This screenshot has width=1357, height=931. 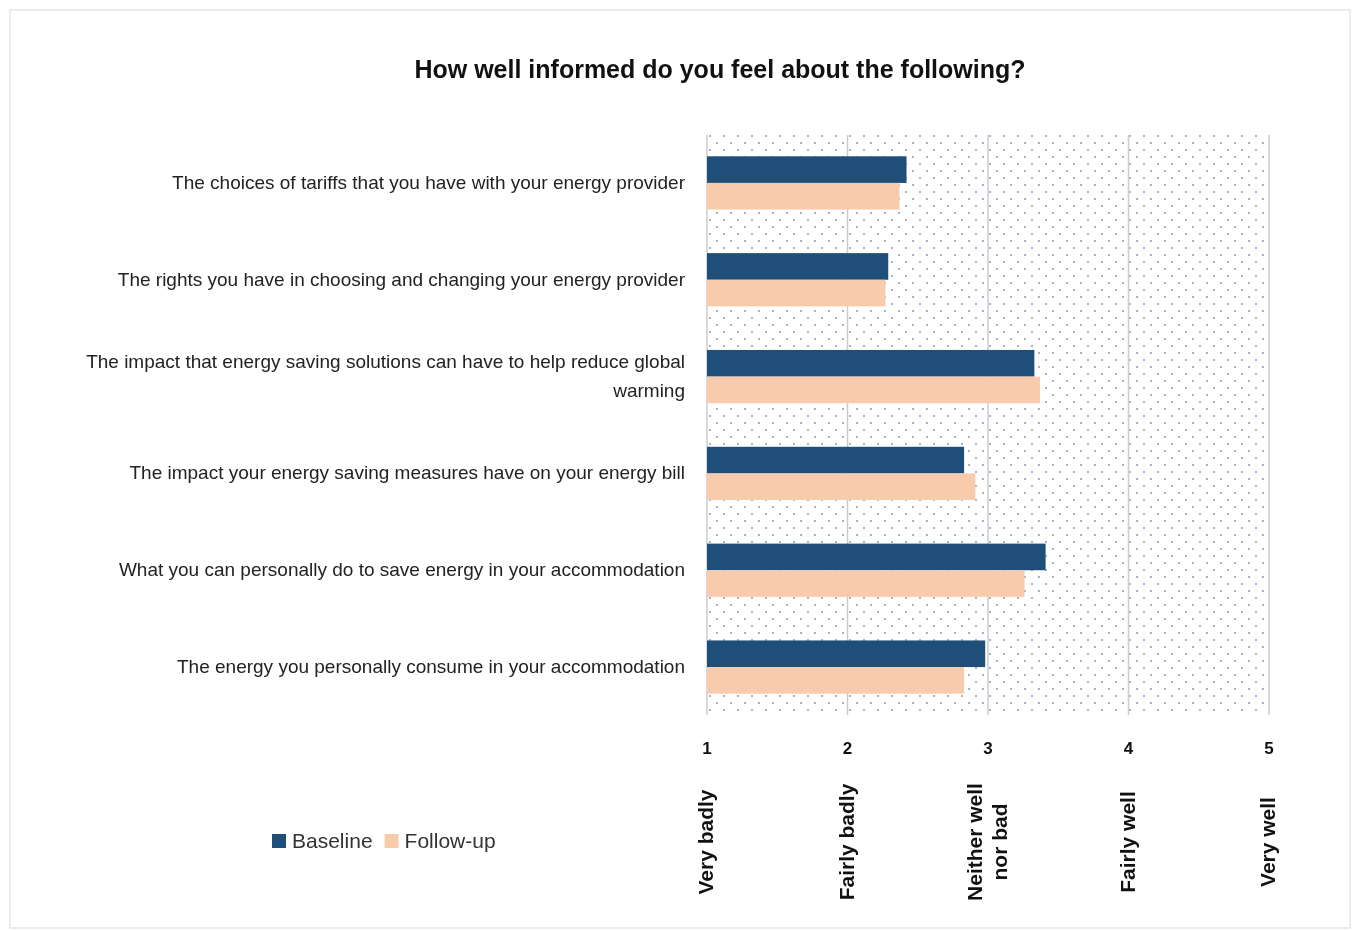 I want to click on text: Fairly badly, so click(x=846, y=842).